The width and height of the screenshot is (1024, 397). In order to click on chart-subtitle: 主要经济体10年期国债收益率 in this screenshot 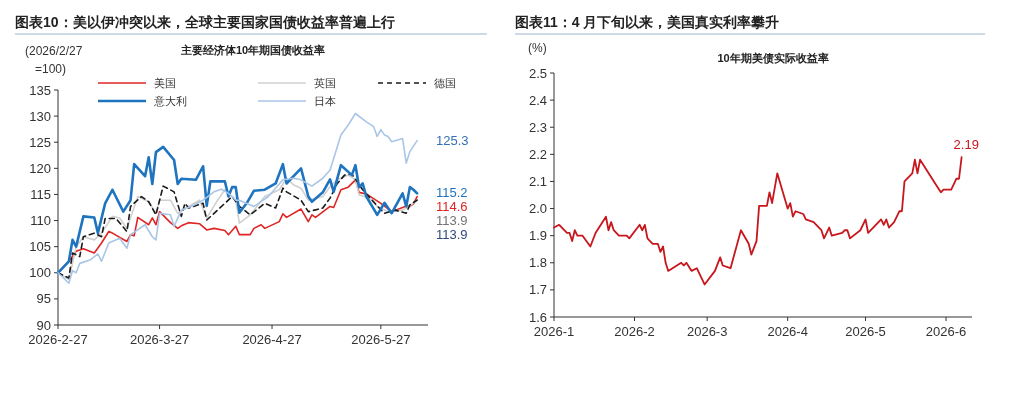, I will do `click(252, 50)`.